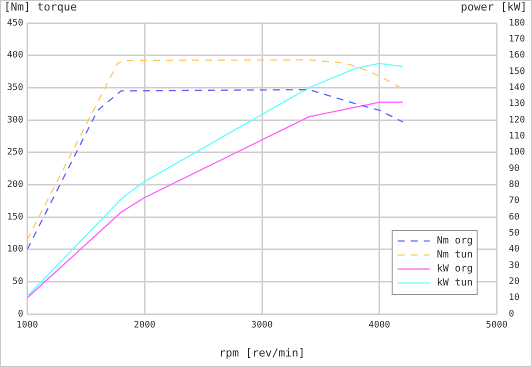  I want to click on y2-tick-label: 170, so click(517, 39).